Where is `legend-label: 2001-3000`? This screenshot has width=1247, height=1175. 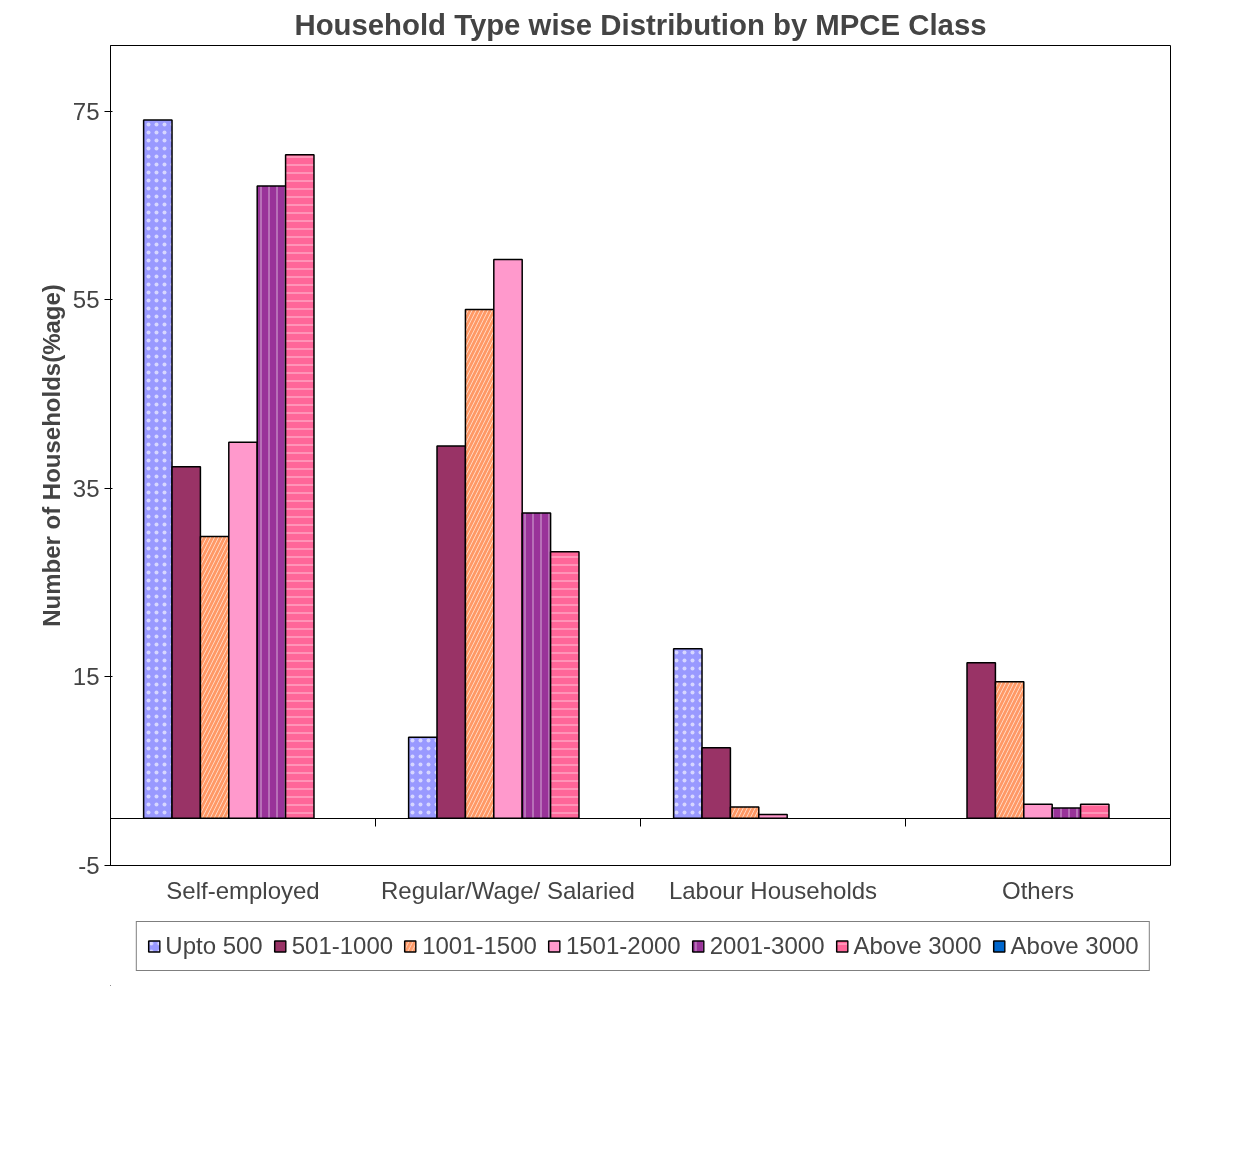
legend-label: 2001-3000 is located at coordinates (767, 946).